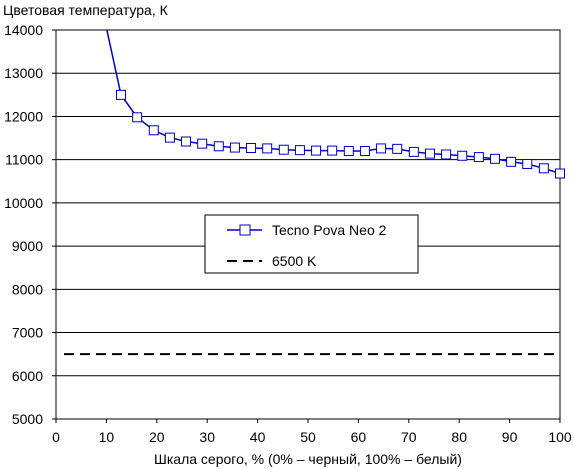 This screenshot has width=573, height=469. Describe the element at coordinates (329, 230) in the screenshot. I see `legend-label-tecno: Tecno Pova Neo 2` at that location.